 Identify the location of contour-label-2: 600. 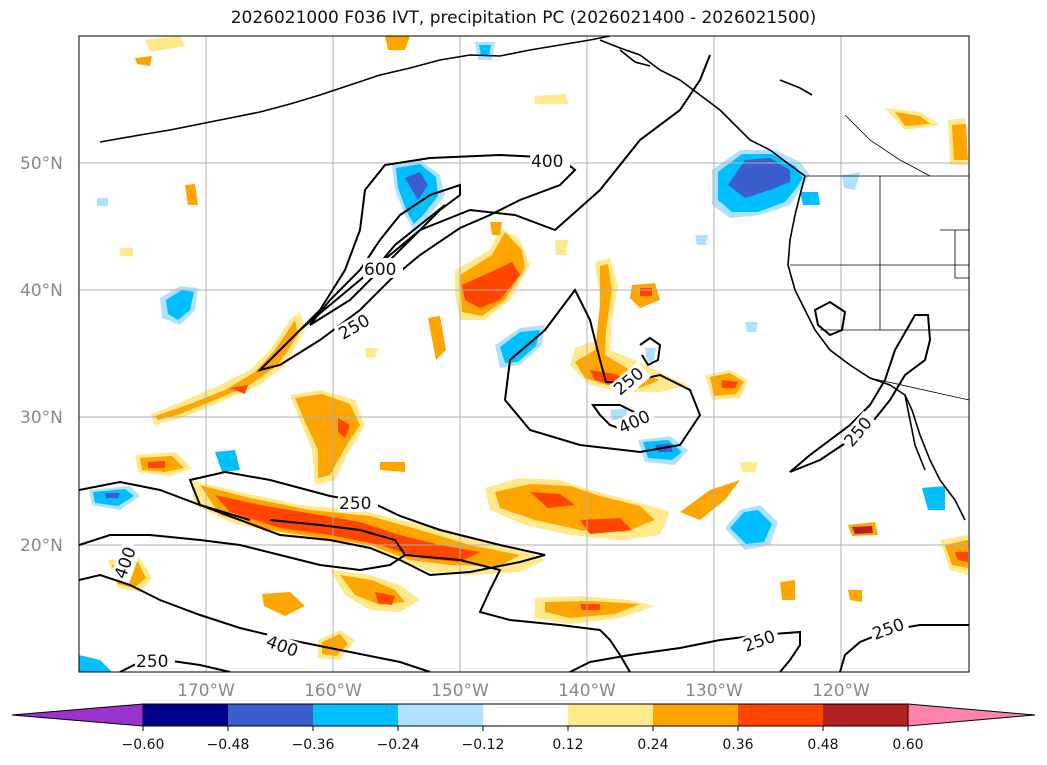
(380, 270).